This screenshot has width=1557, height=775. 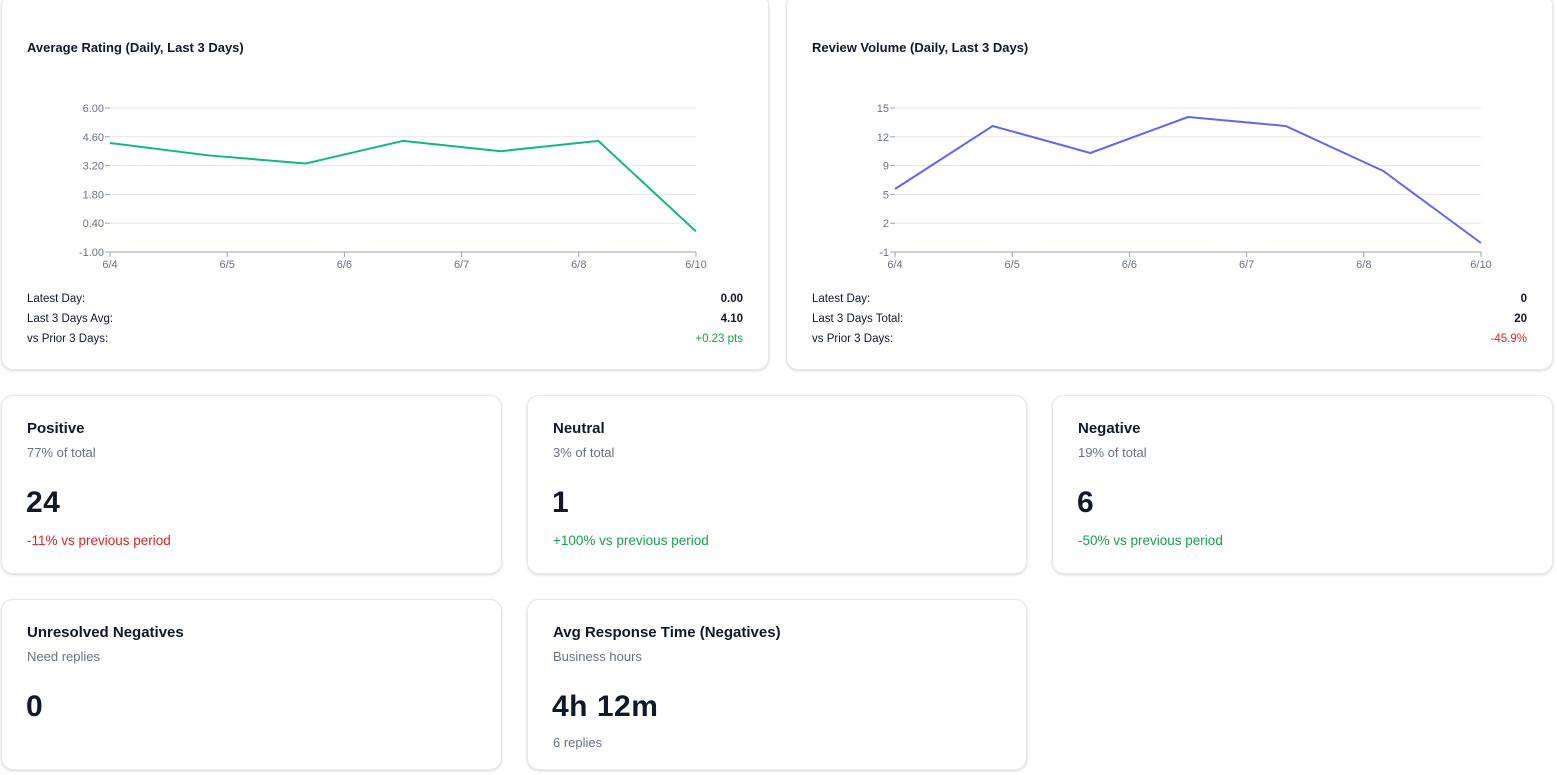 What do you see at coordinates (1508, 339) in the screenshot?
I see `stat-value: -45.9%` at bounding box center [1508, 339].